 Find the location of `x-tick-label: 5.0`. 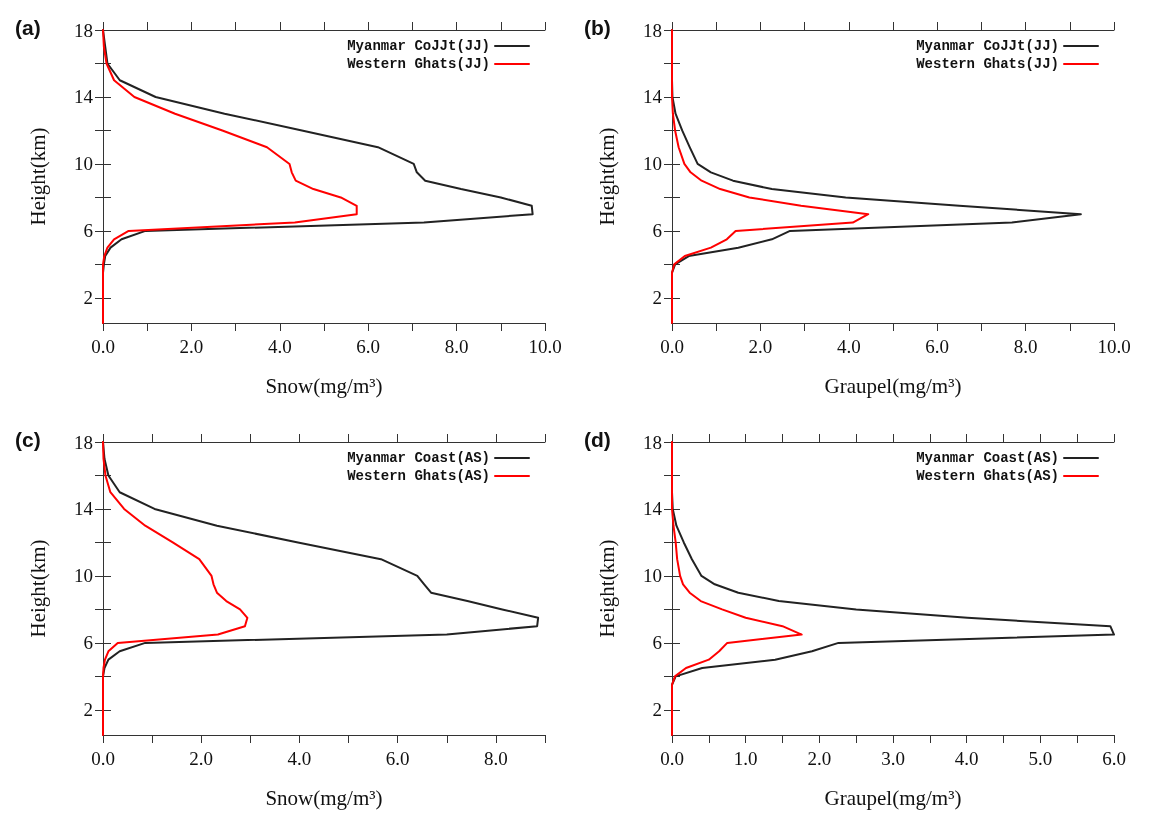

x-tick-label: 5.0 is located at coordinates (1040, 758).